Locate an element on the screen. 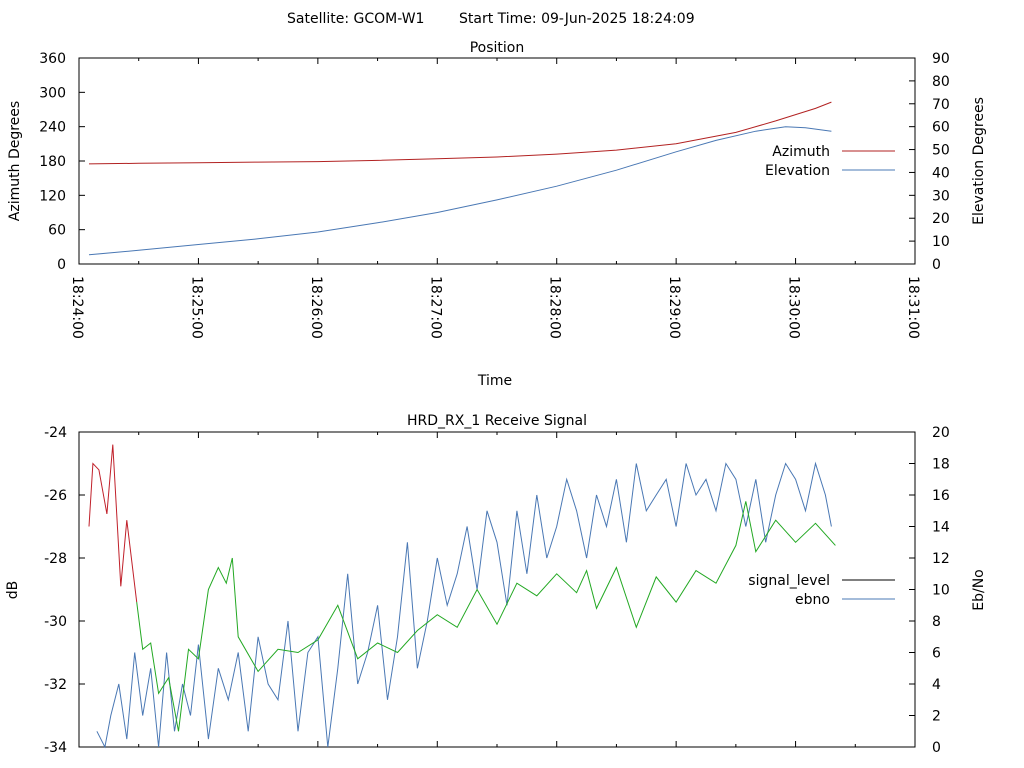 The height and width of the screenshot is (768, 1024). y-tick-label: 300 is located at coordinates (52, 93).